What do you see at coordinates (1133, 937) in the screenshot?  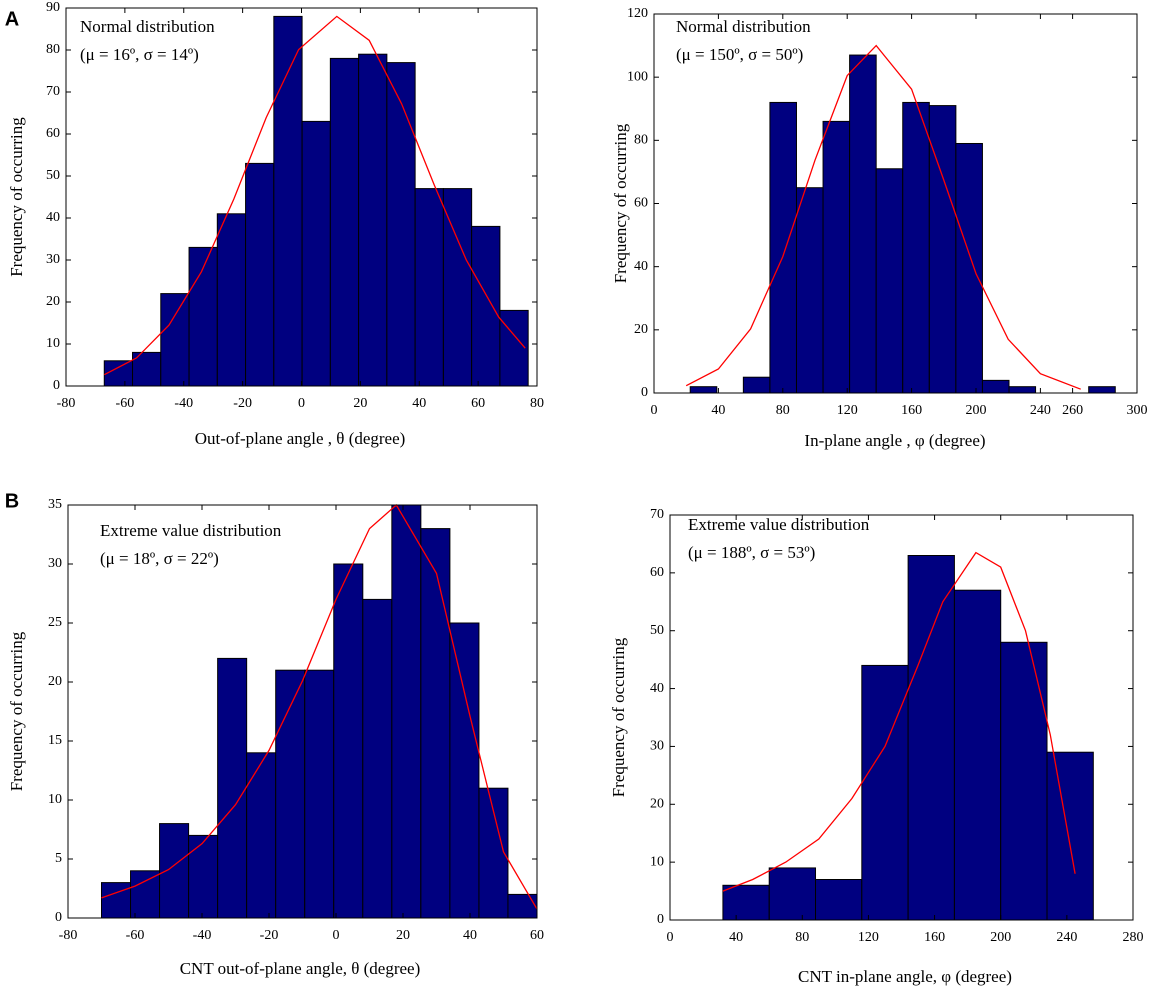 I see `x-tick-label: 280` at bounding box center [1133, 937].